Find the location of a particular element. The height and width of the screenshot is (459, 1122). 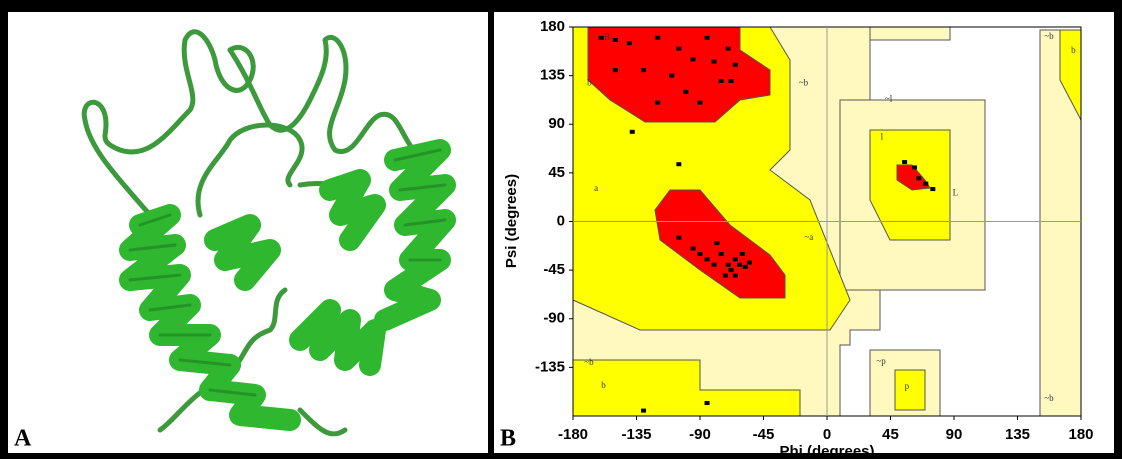

x-tick-label: -180 is located at coordinates (573, 434).